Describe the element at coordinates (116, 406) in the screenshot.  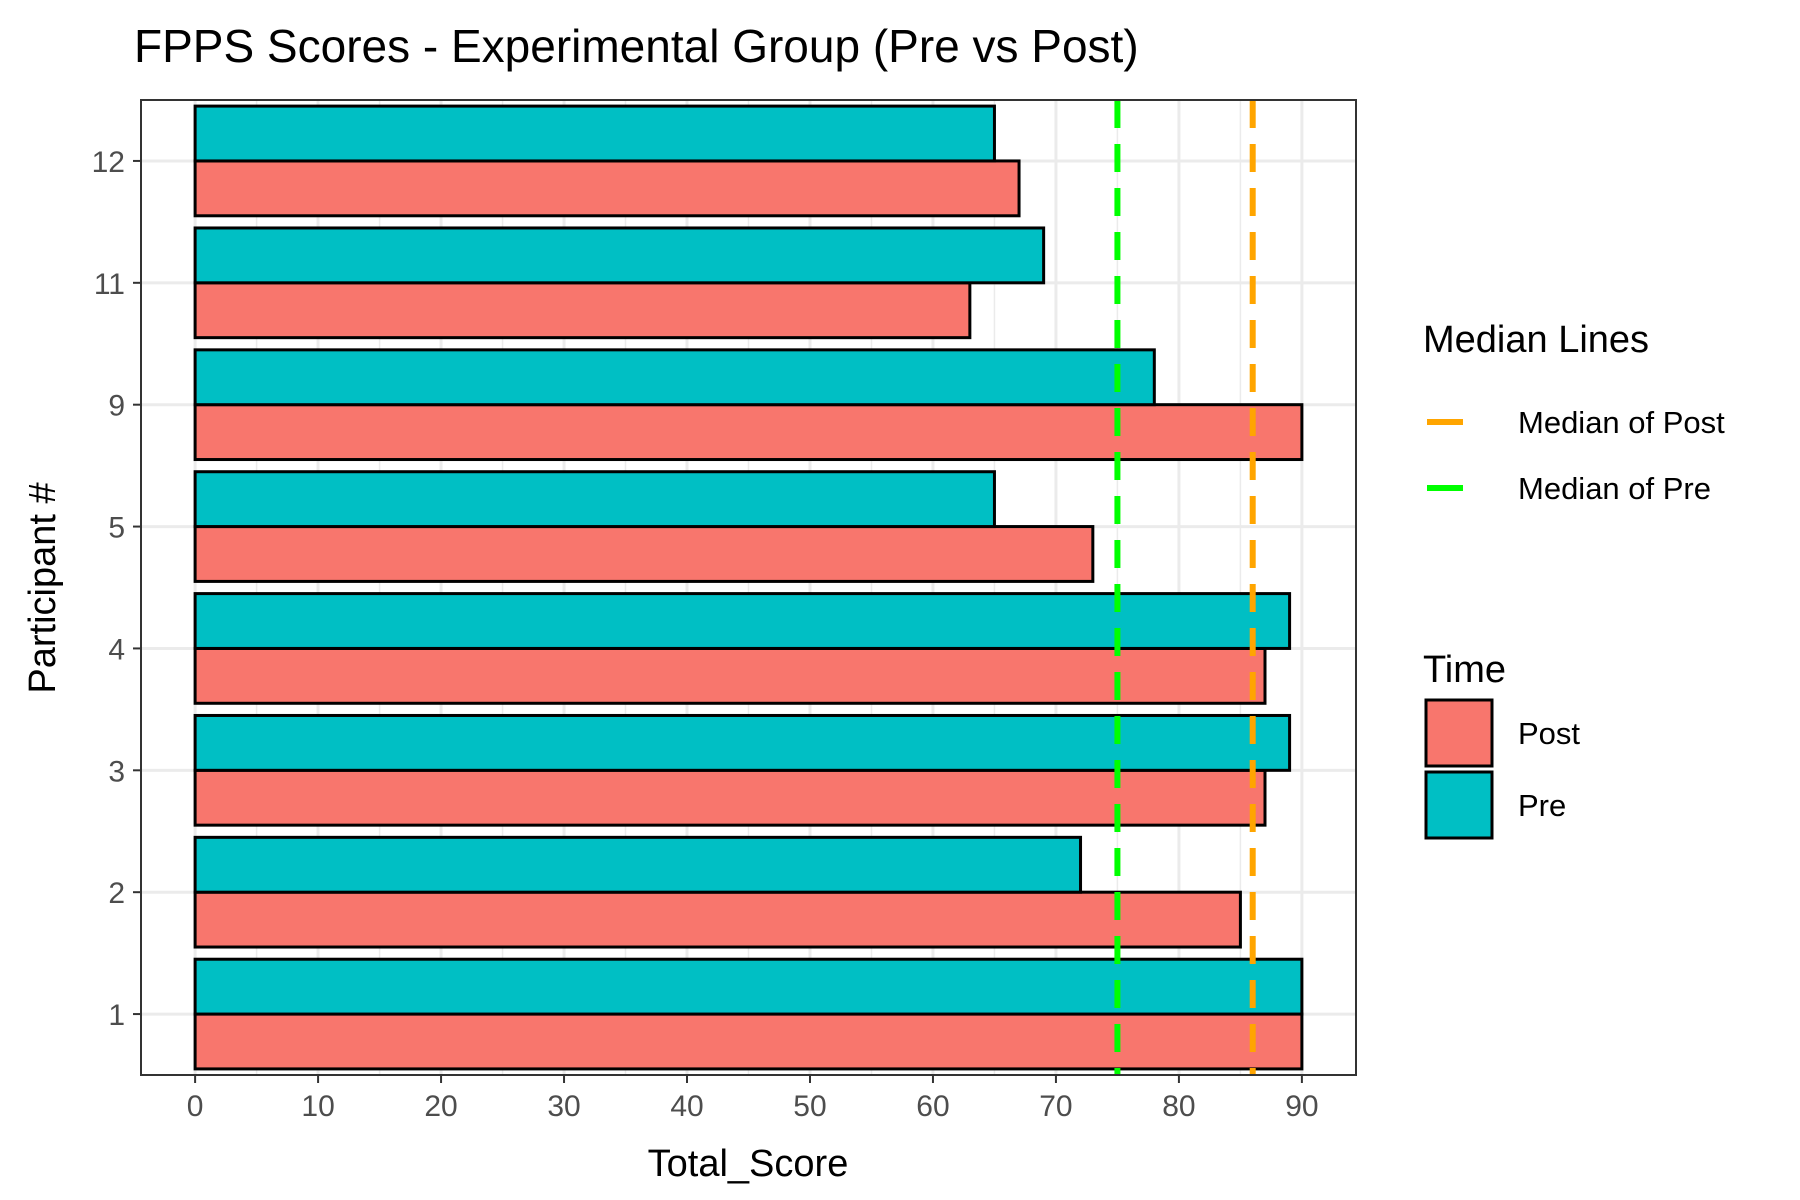
I see `y-tick-label: 9` at that location.